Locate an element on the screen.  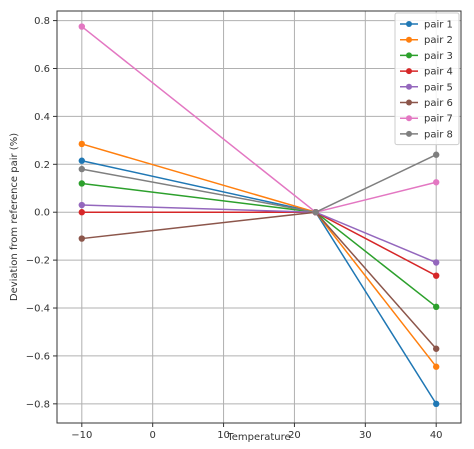
x-axis-ticks: −10 0 10 20 30 40 is located at coordinates (257, 432).